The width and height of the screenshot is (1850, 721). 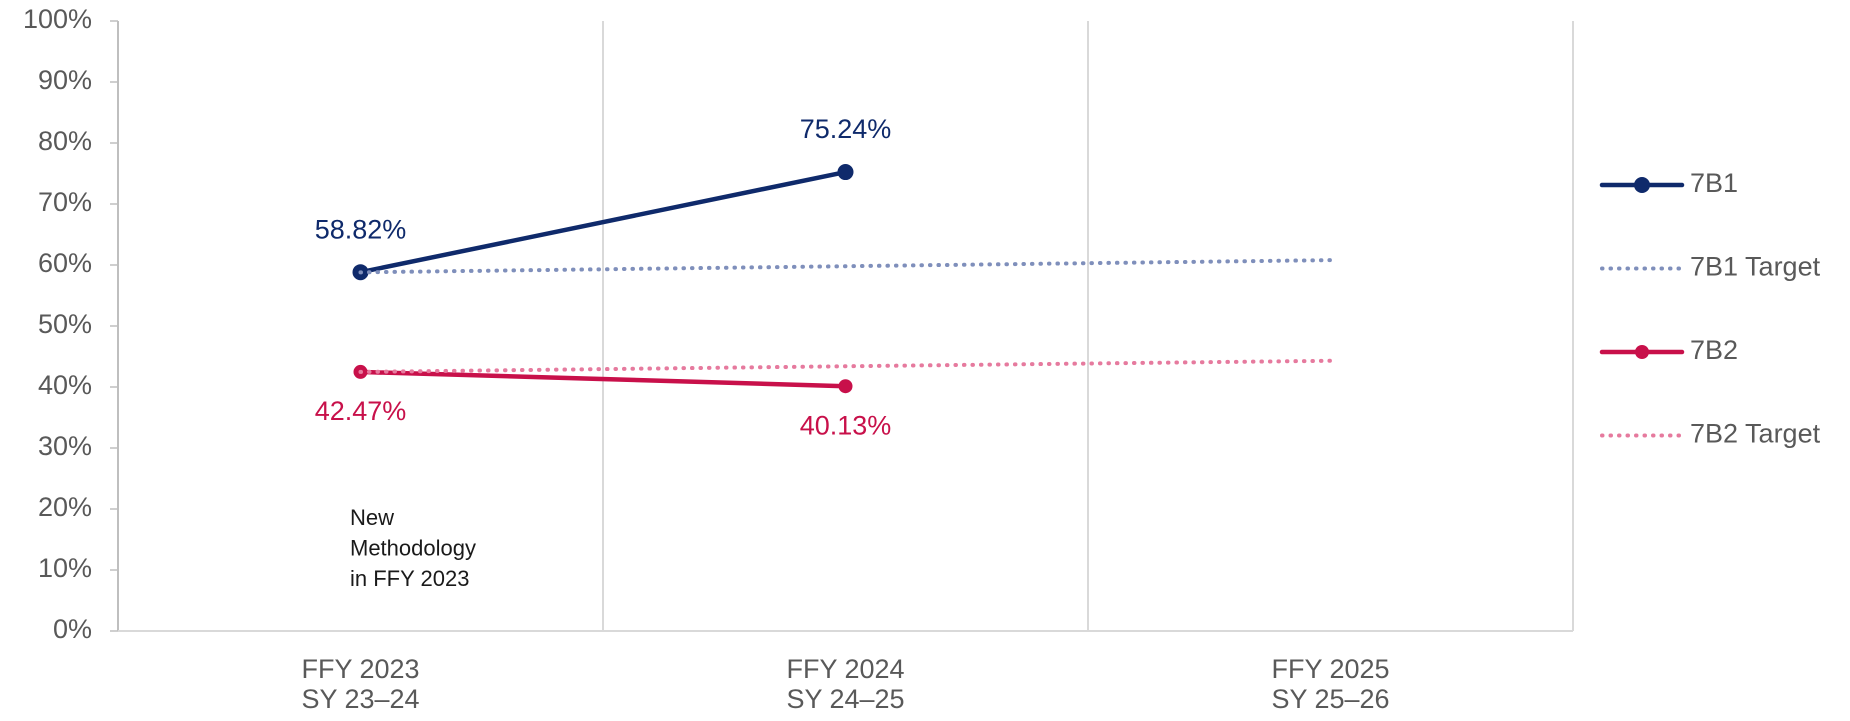 I want to click on x-tick-line: FFY 2023, so click(x=360, y=669).